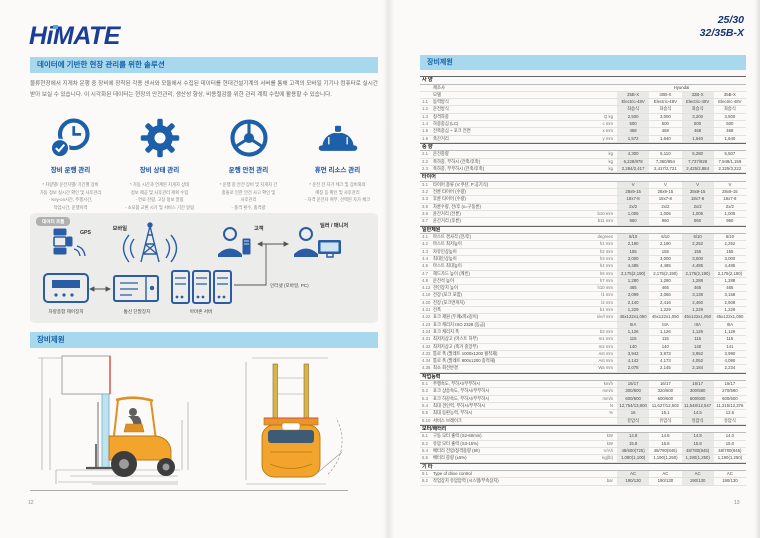 This screenshot has height=538, width=760. I want to click on table-cell: Q kg, so click(608, 116).